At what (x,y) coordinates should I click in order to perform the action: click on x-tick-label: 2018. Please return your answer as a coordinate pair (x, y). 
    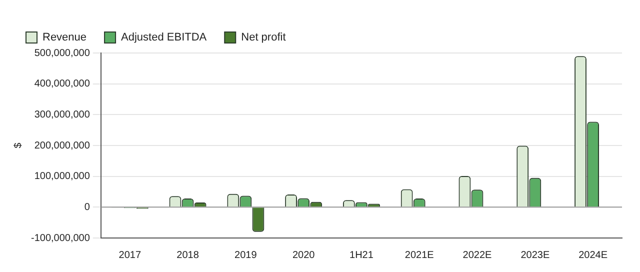
    Looking at the image, I should click on (188, 255).